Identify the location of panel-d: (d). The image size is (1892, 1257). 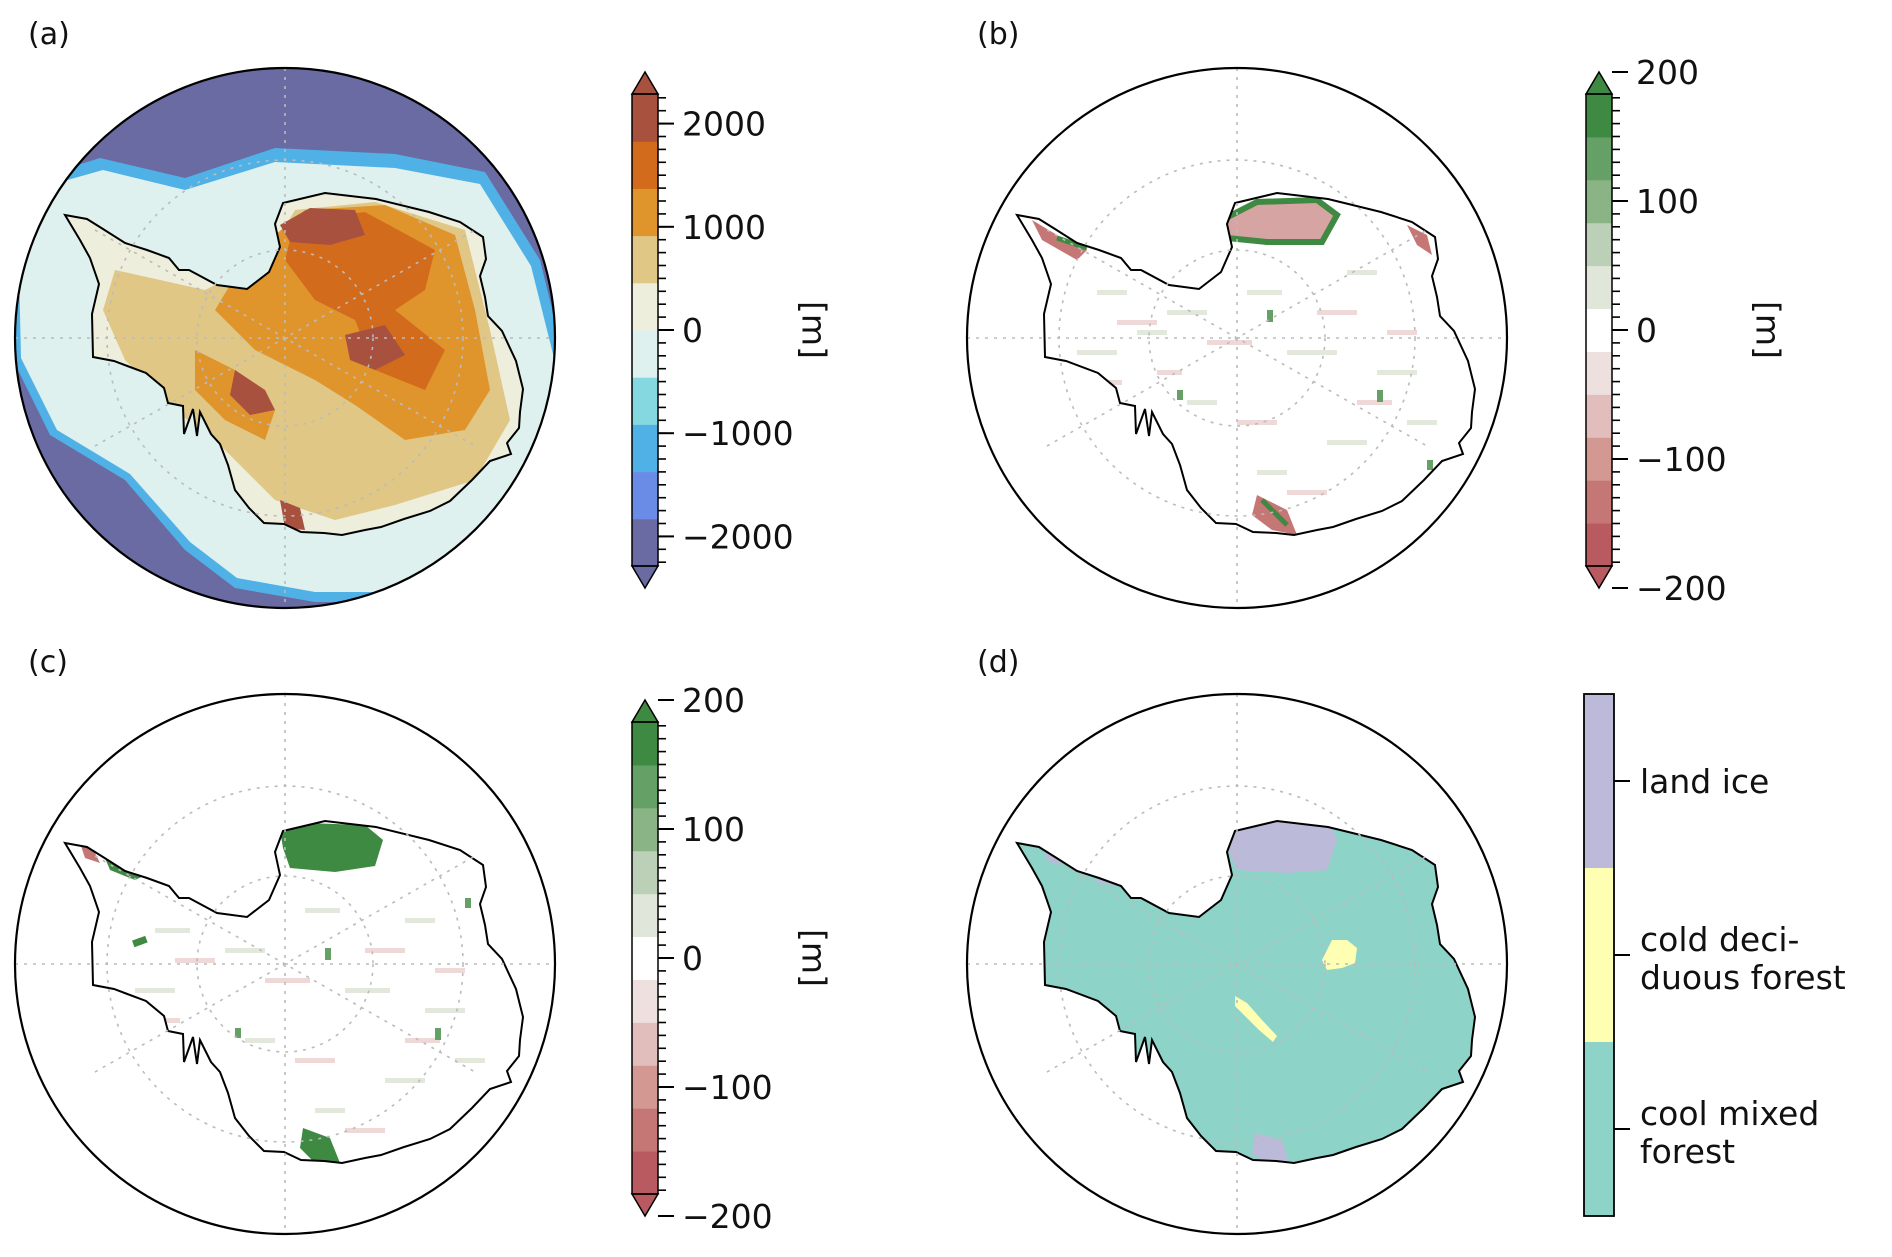
(1237, 940).